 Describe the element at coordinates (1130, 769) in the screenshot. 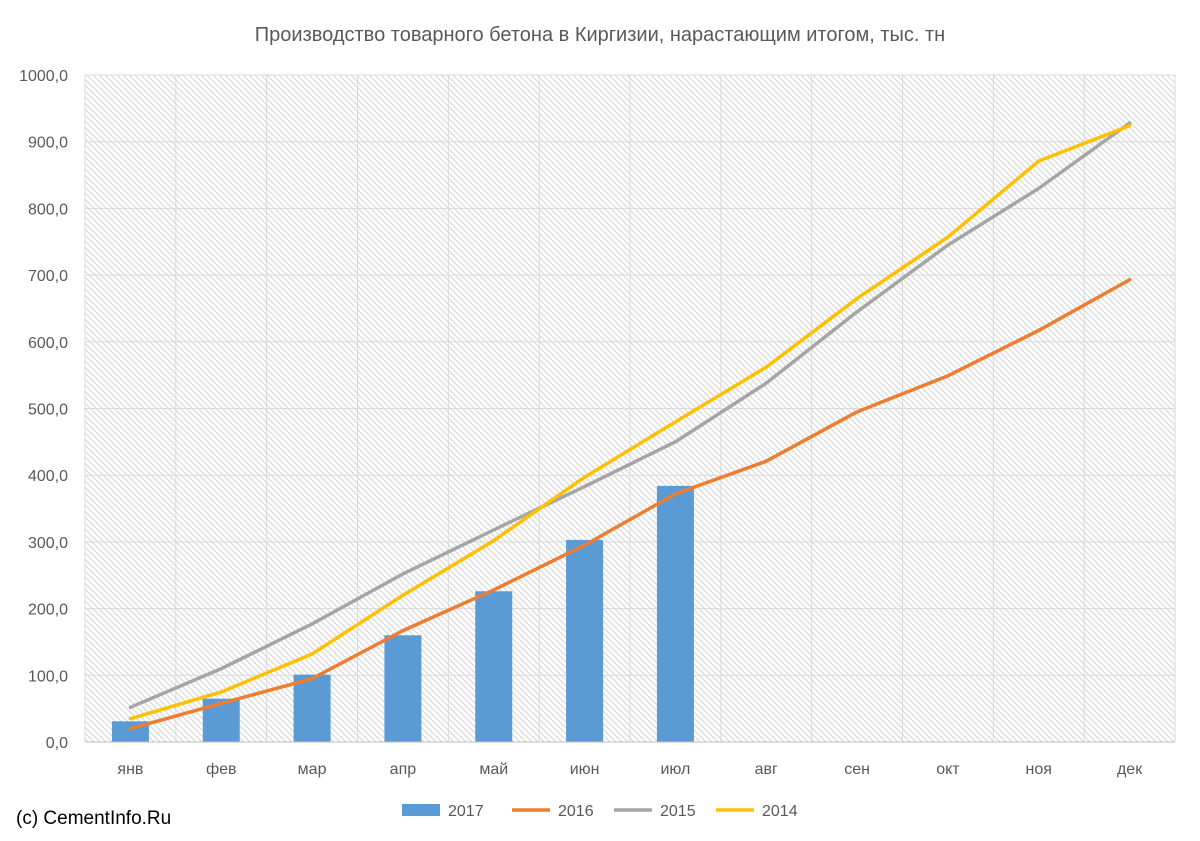

I see `x-tick-label: дек` at that location.